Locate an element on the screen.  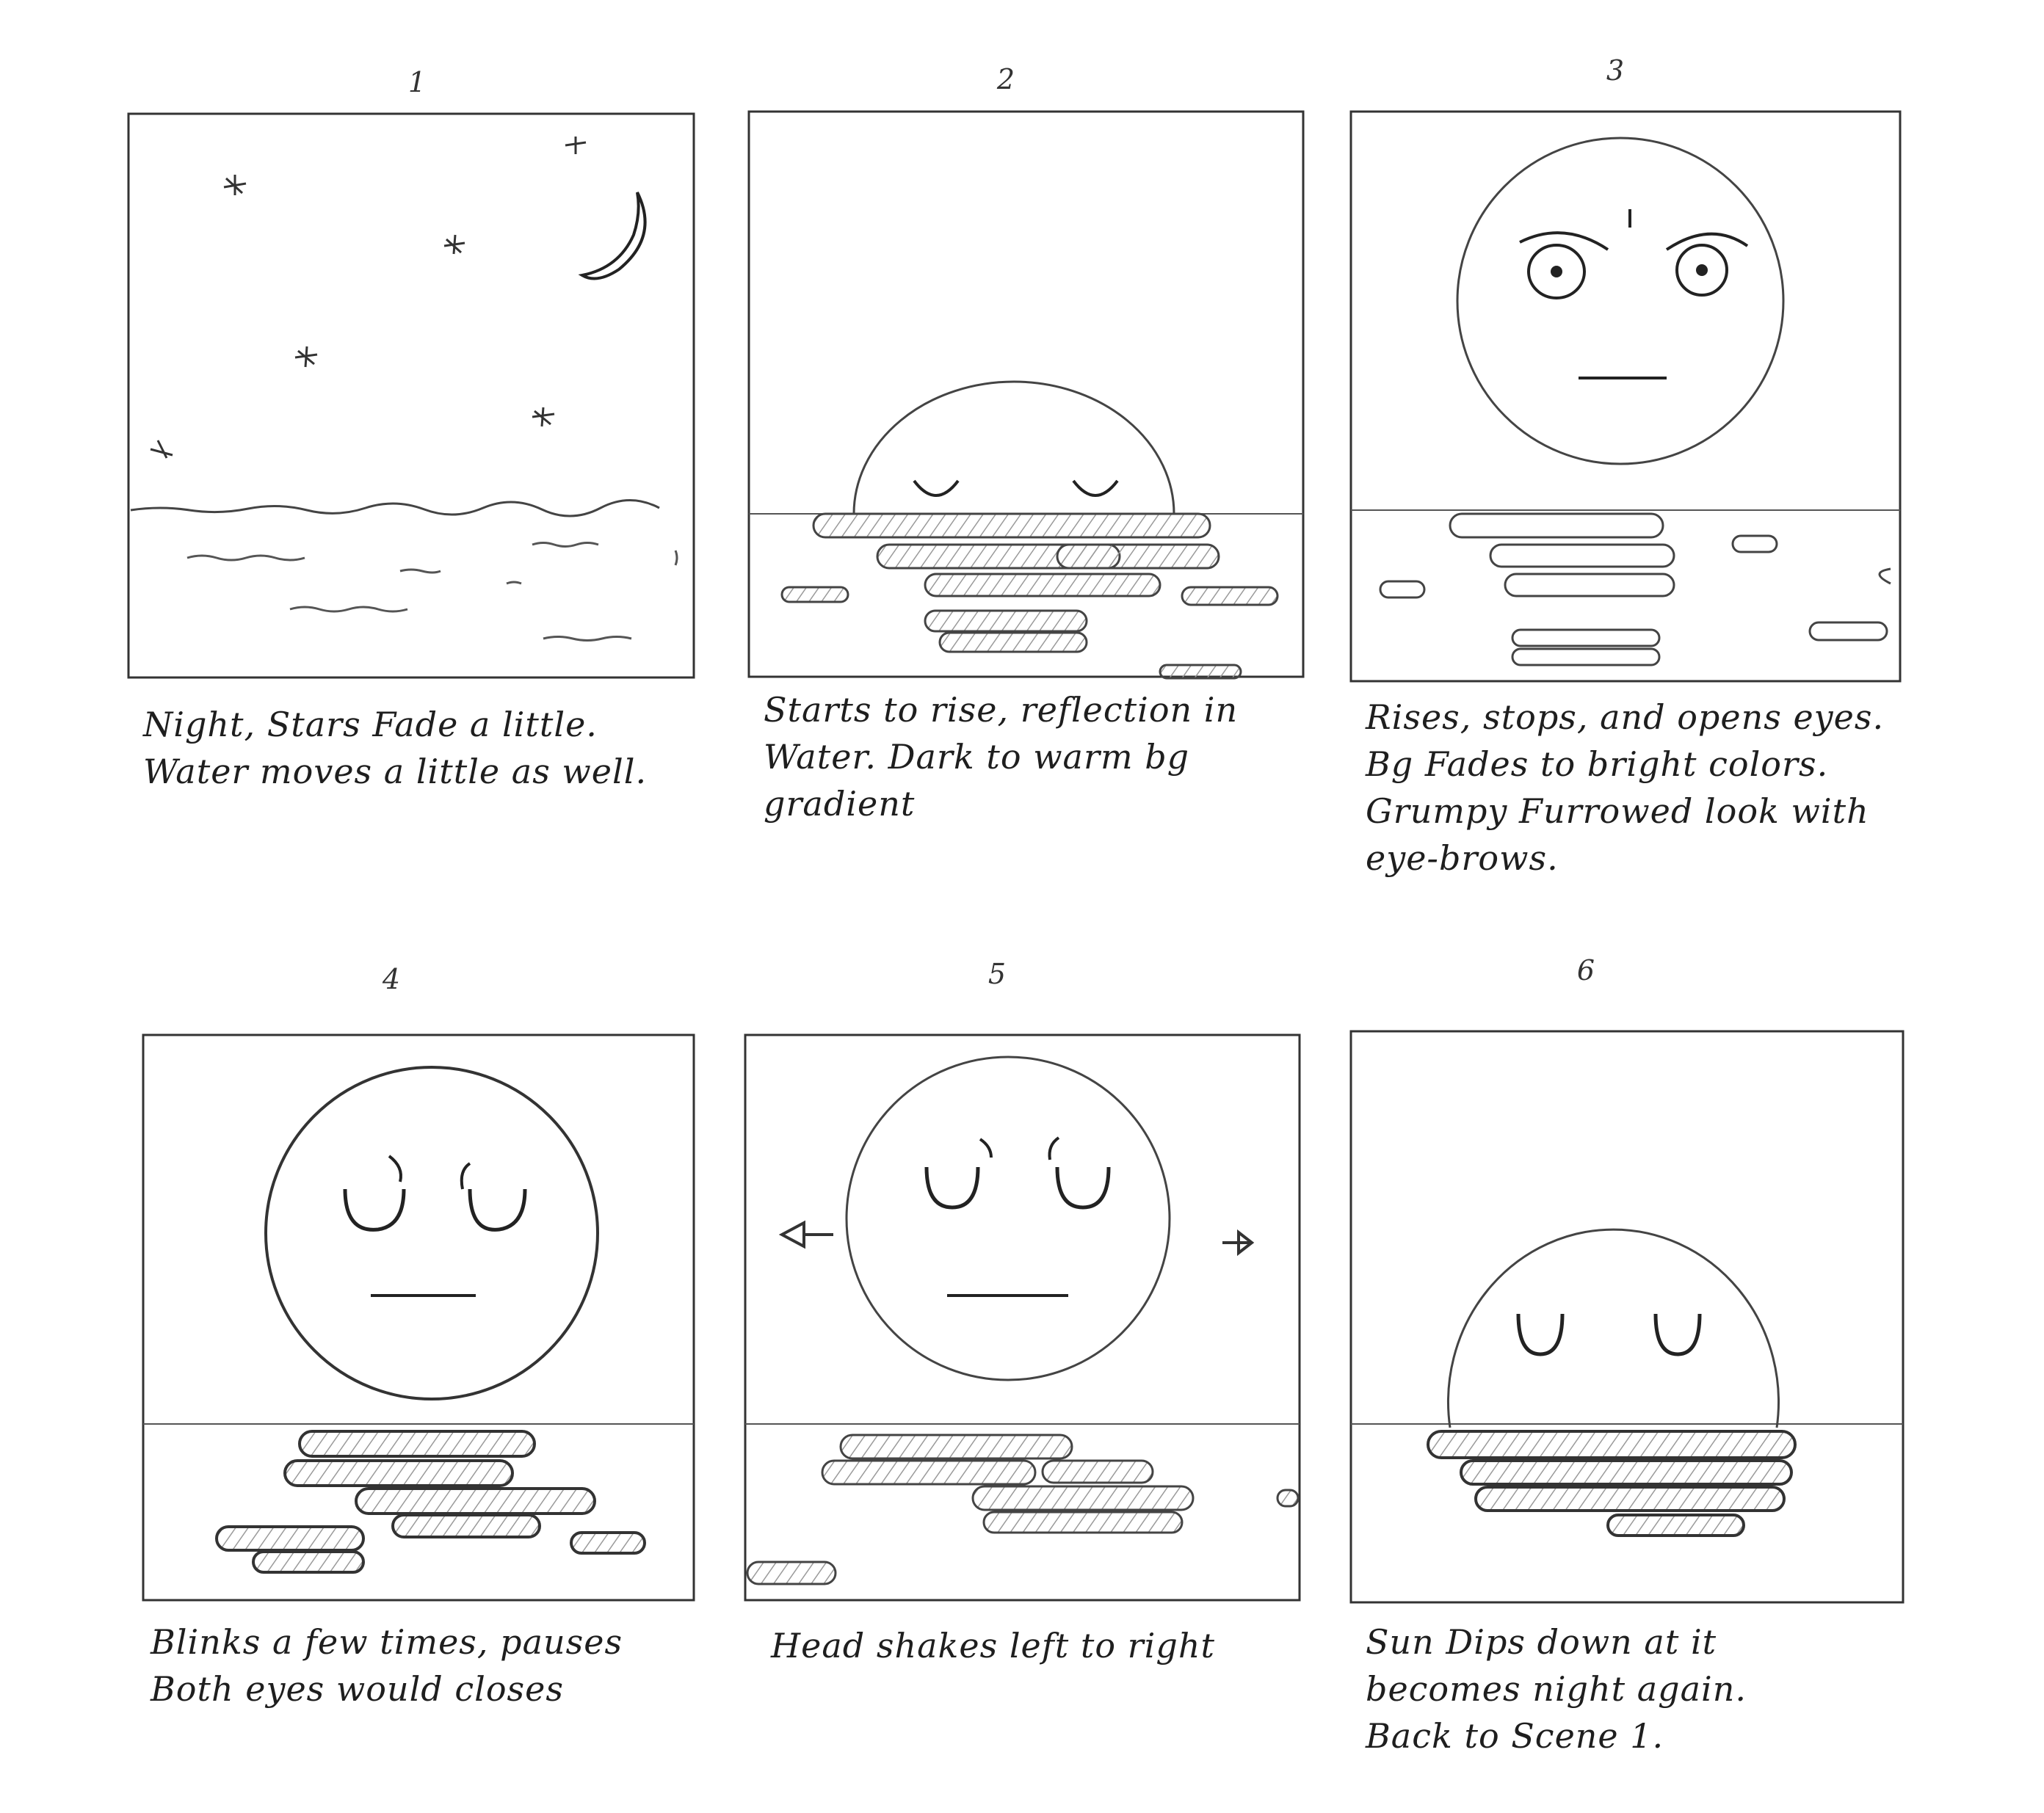
caption-line: Blinks a few times, pauses is located at coordinates (387, 1642).